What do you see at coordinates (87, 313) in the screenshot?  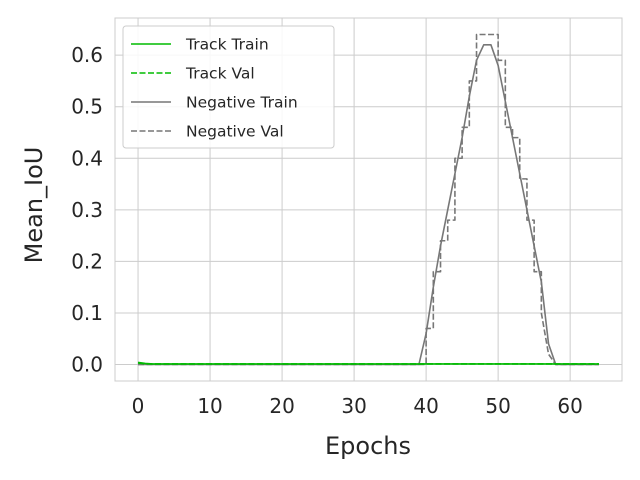 I see `y-tick-label: 0.1` at bounding box center [87, 313].